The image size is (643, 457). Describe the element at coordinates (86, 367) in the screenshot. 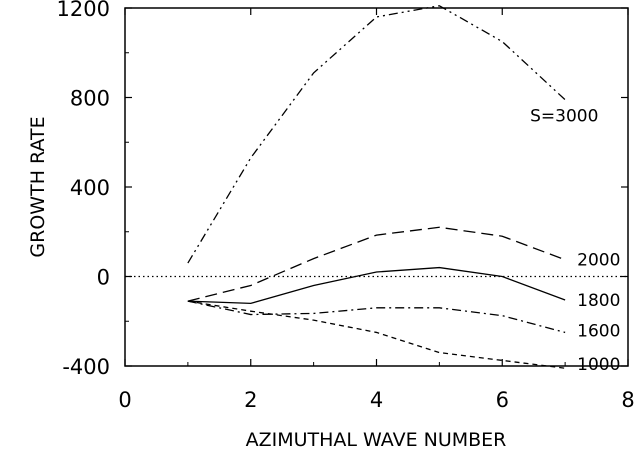

I see `y-tick-label: -400` at that location.